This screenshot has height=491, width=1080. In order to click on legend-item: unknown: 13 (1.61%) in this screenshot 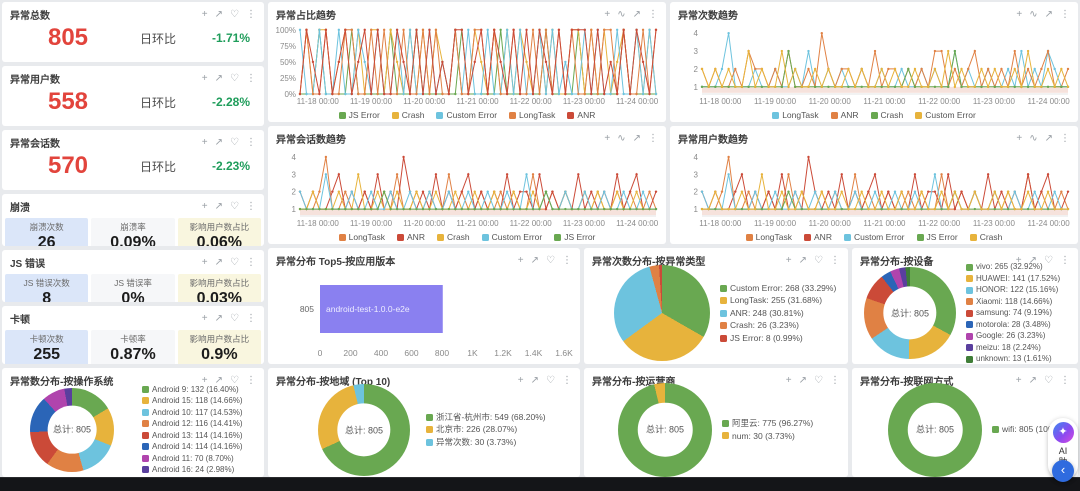, I will do `click(1022, 358)`.